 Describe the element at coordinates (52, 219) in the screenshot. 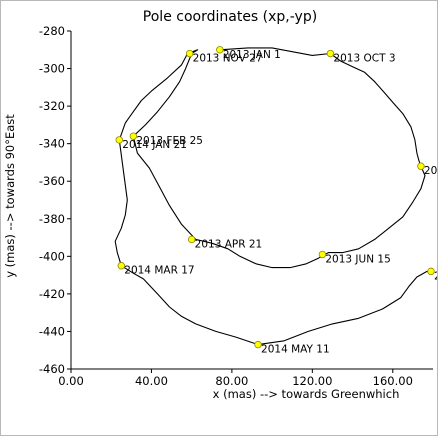

I see `y-tick-label: -380` at that location.